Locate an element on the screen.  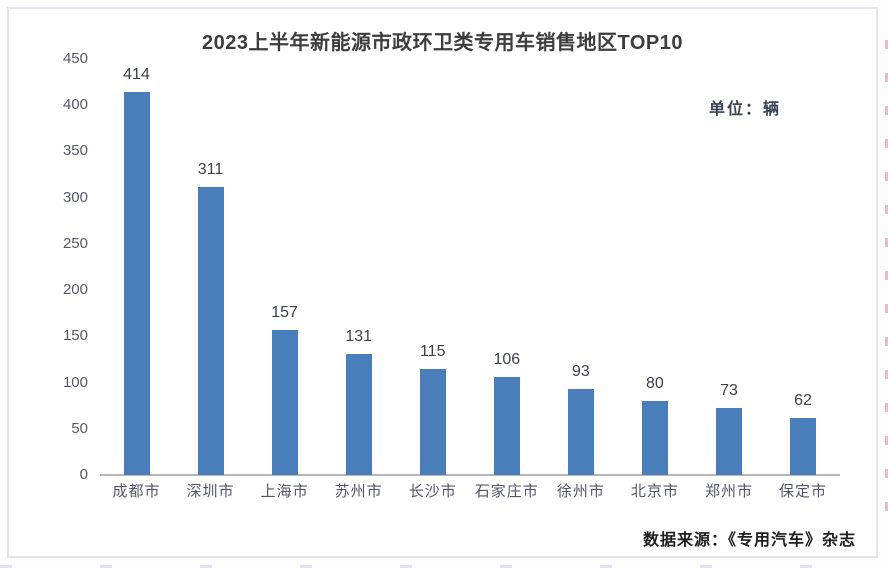
y-axis-tick-label: 0 is located at coordinates (83, 474).